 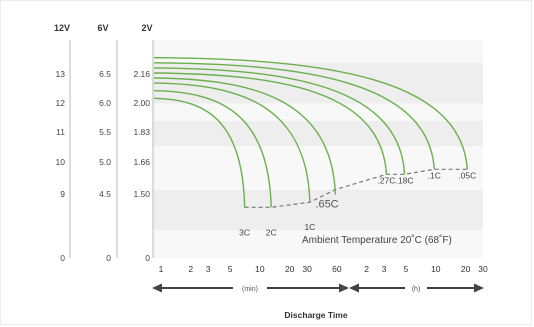 I want to click on range-label-min: (min), so click(x=250, y=289).